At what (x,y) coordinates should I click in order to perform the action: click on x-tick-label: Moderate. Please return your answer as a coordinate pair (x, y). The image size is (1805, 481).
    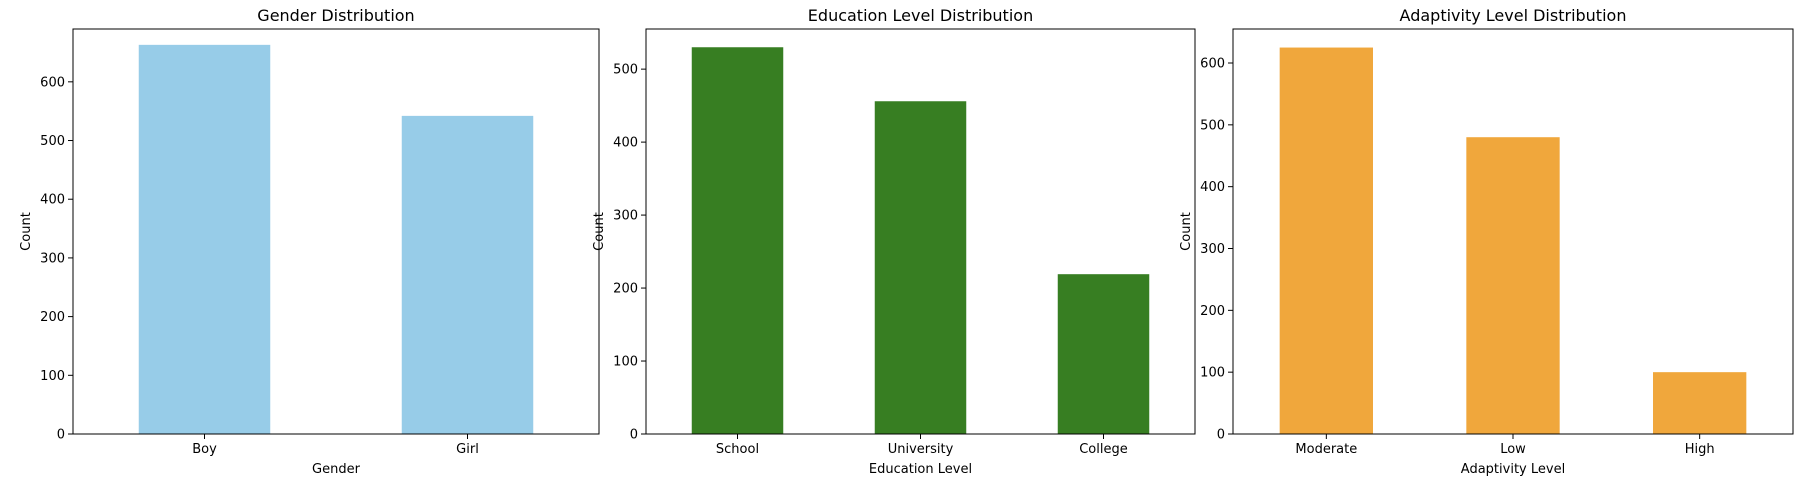
    Looking at the image, I should click on (1326, 449).